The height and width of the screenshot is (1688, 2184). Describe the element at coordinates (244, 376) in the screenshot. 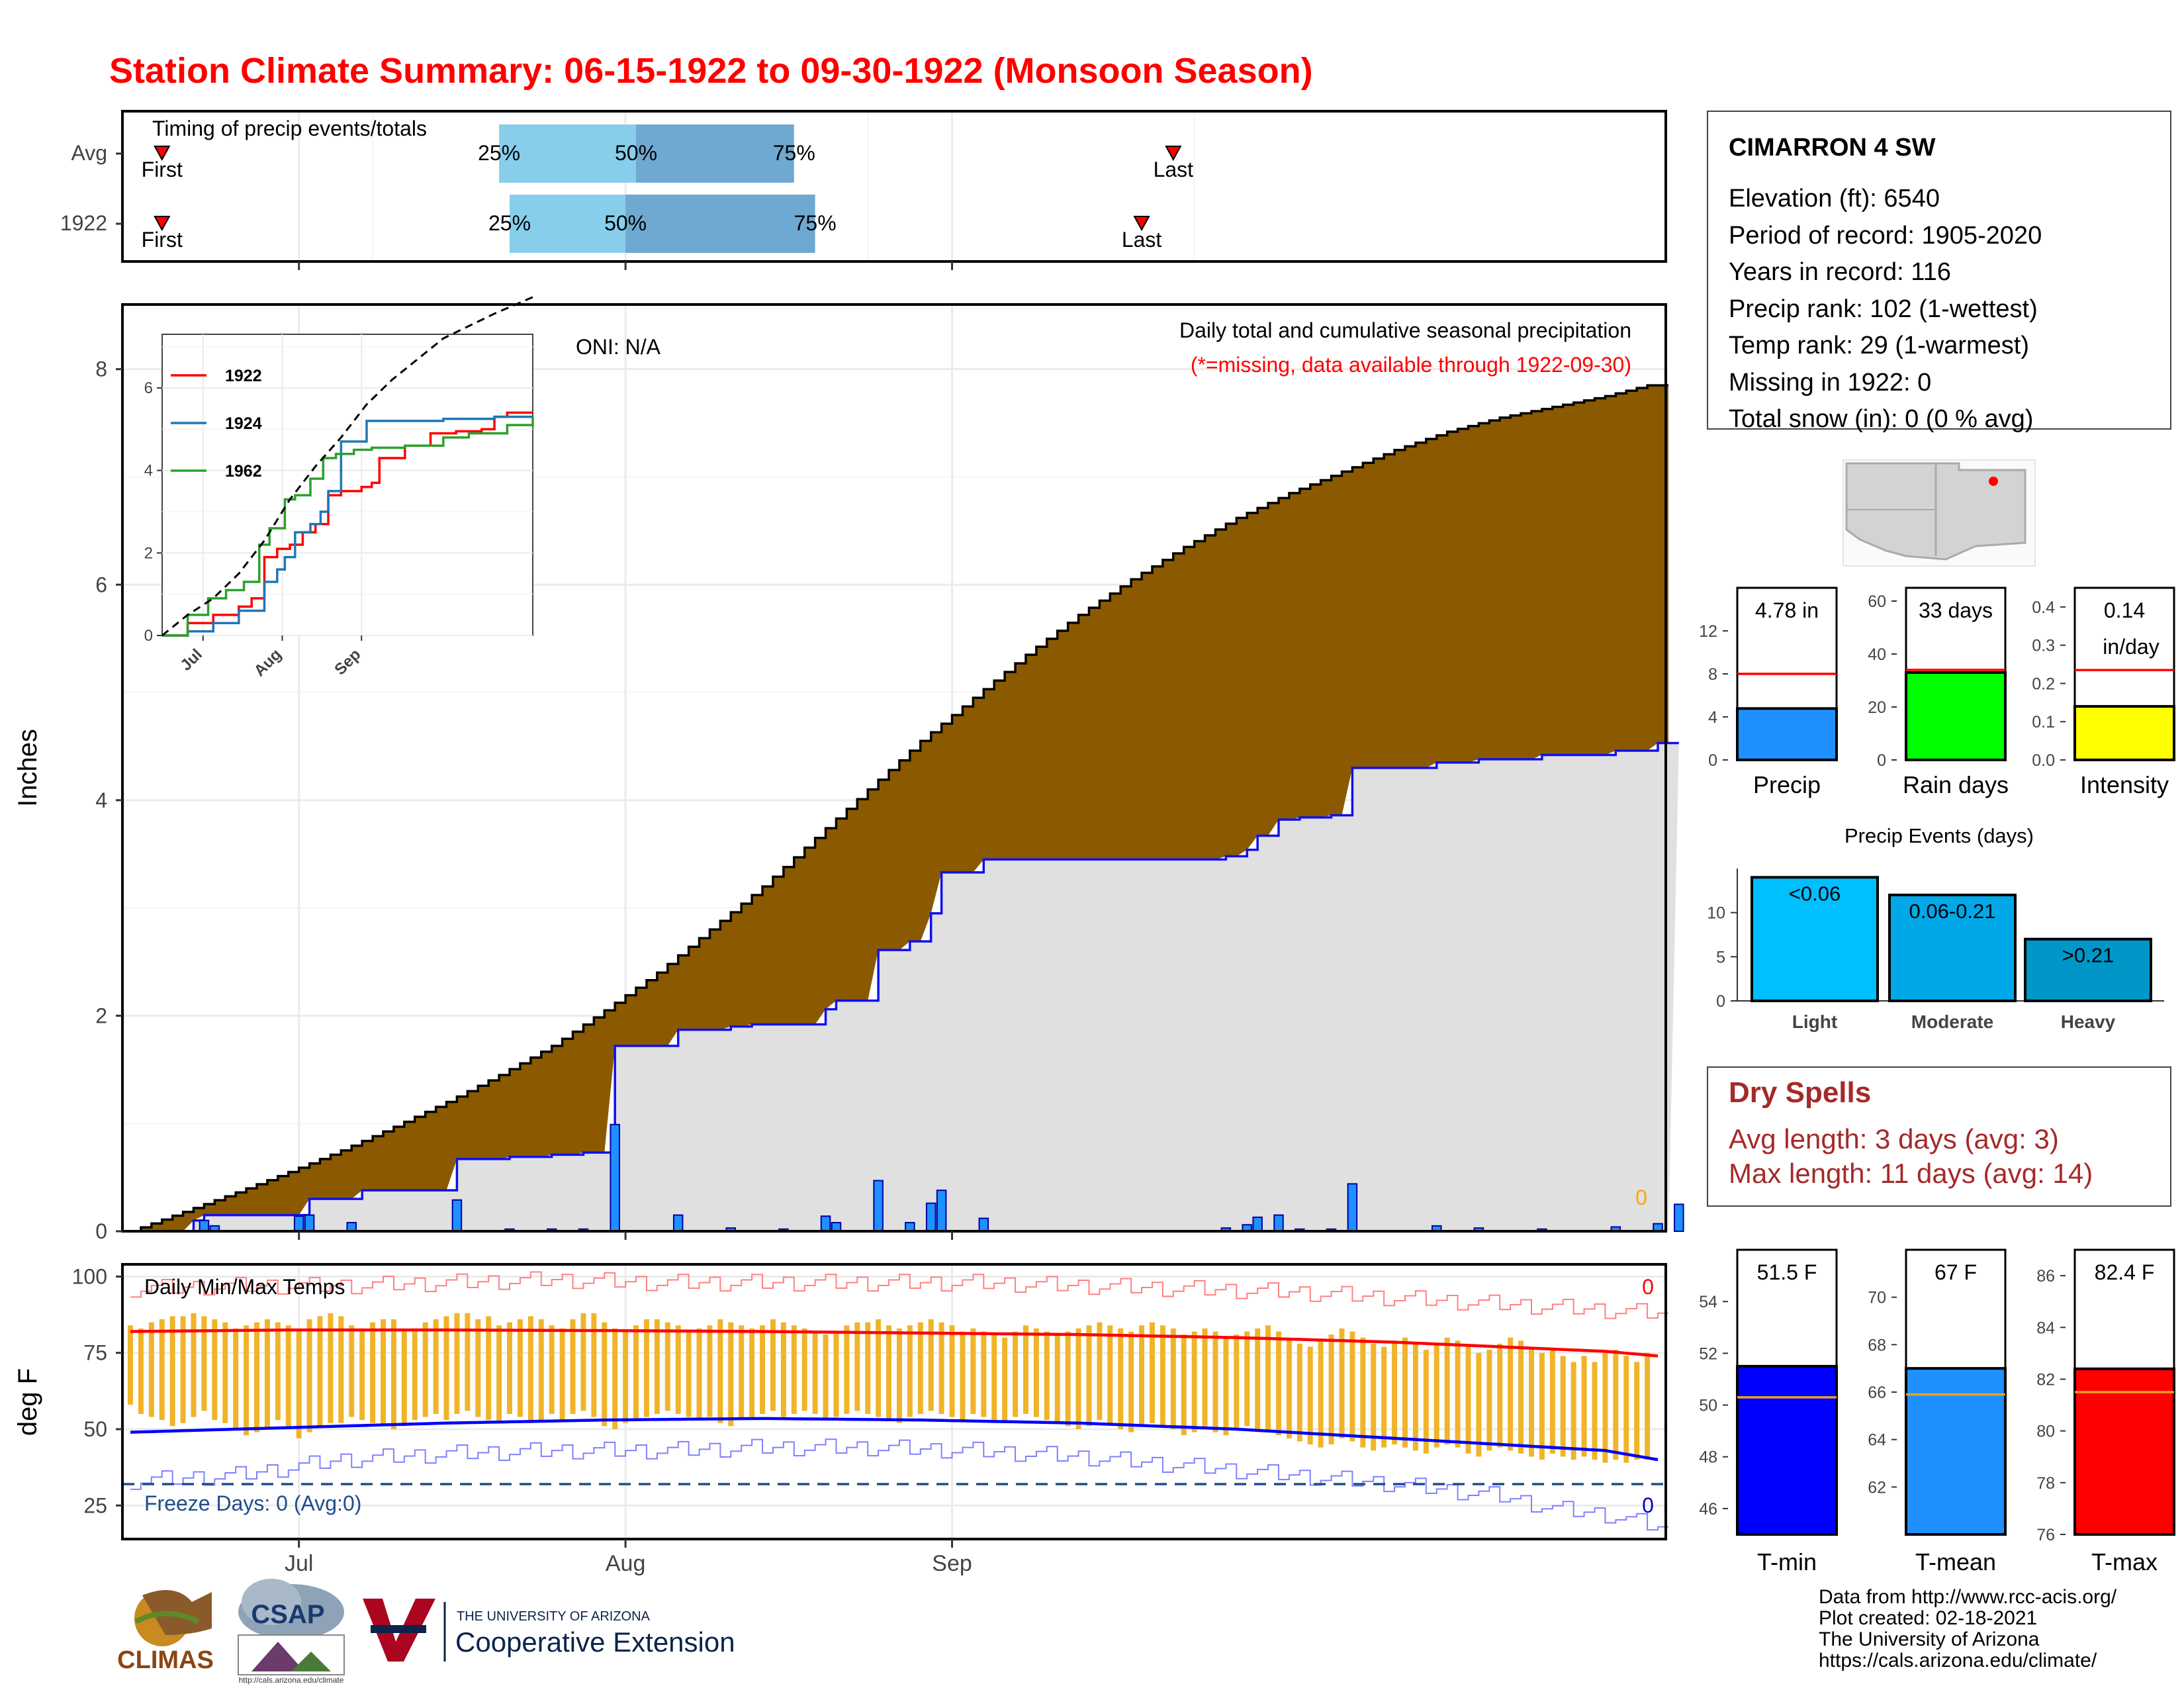

I see `inset-legend-label: 1922` at that location.